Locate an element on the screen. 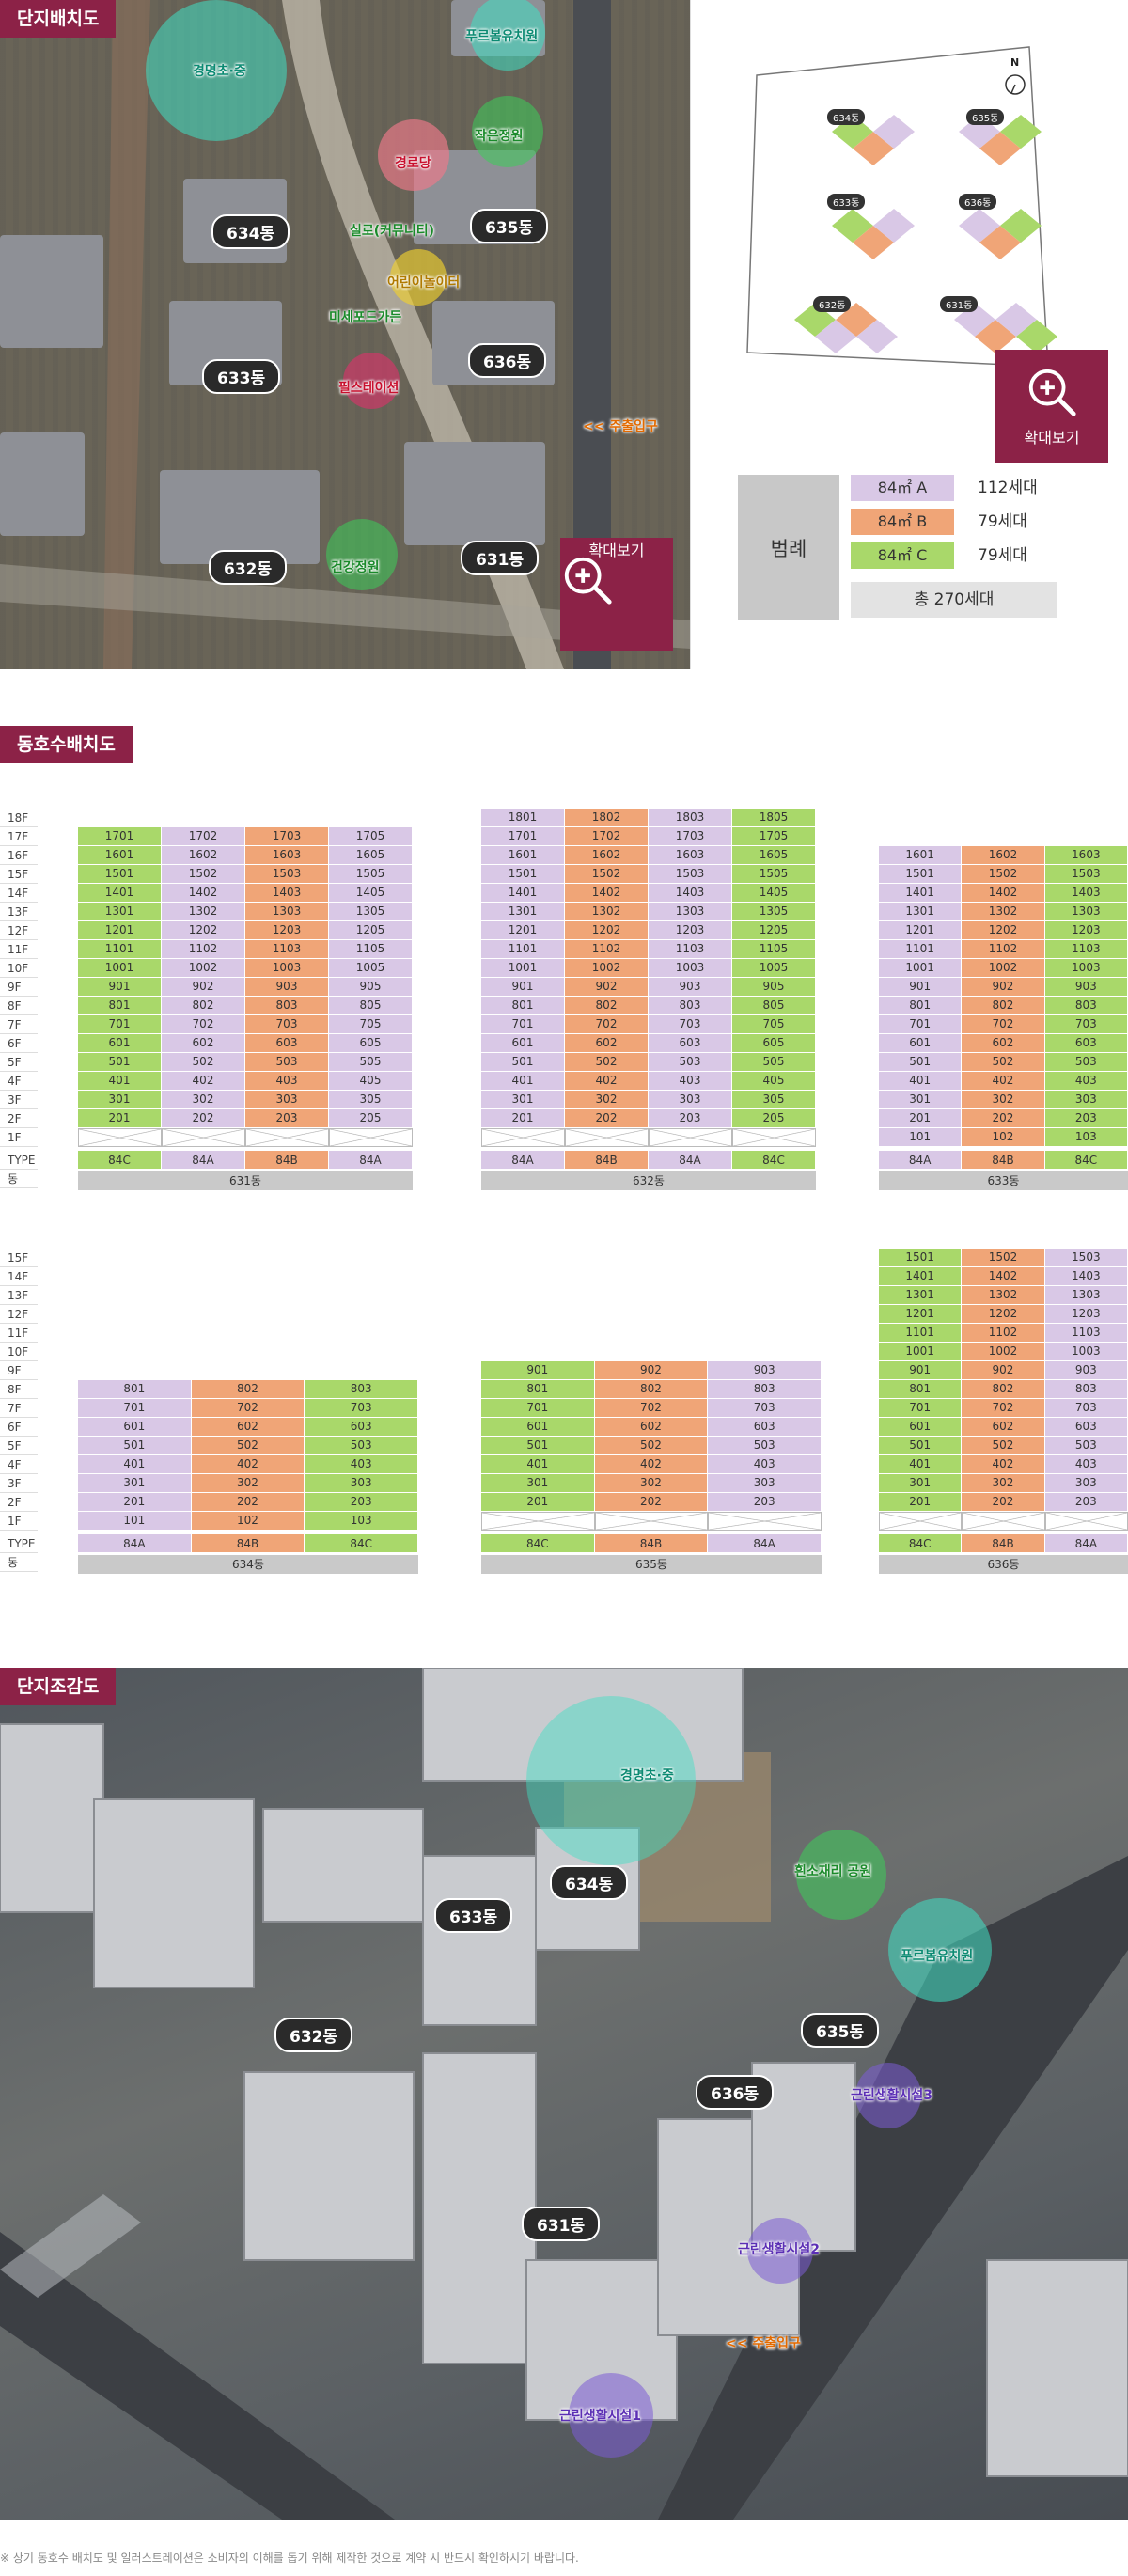  floor-row: 1601 1602 1603 is located at coordinates (1003, 856).